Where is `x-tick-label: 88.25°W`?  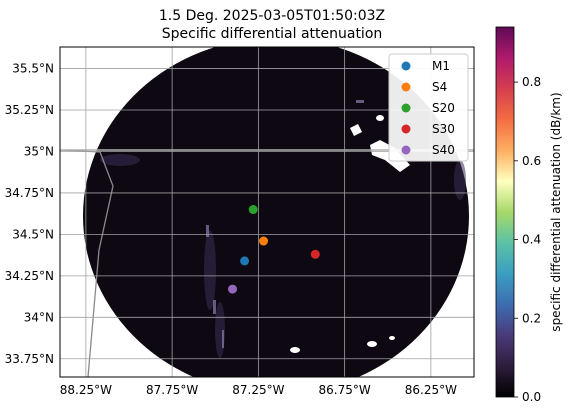 x-tick-label: 88.25°W is located at coordinates (86, 390).